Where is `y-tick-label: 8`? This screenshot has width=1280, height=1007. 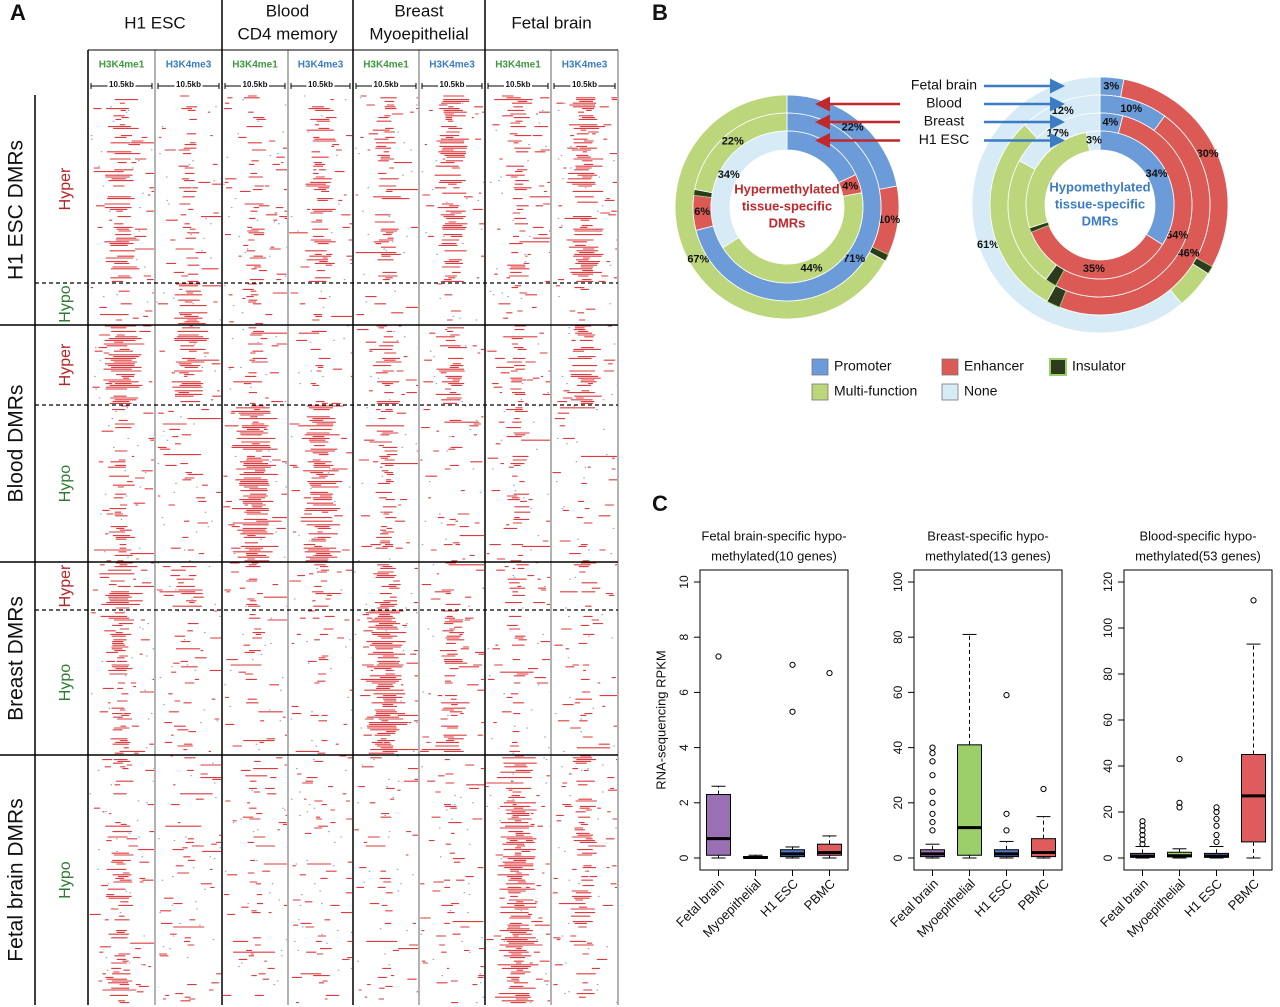 y-tick-label: 8 is located at coordinates (684, 637).